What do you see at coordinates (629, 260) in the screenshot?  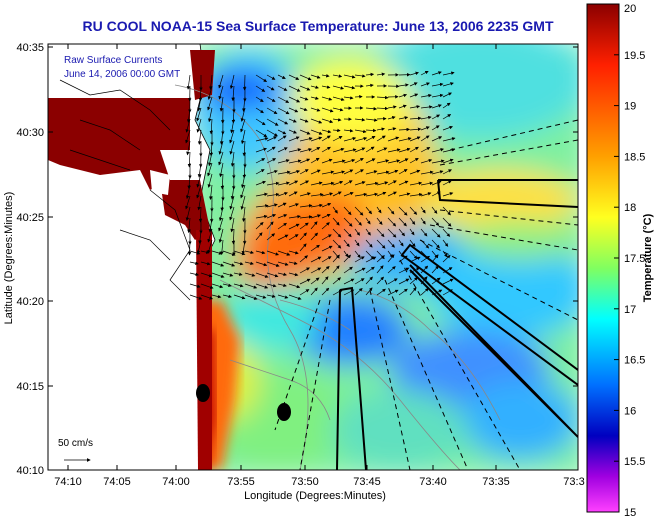 I see `colorbar-ticks: 20 19.5 19 18.5 18 17.5 17 16.5 16 15.5 15` at bounding box center [629, 260].